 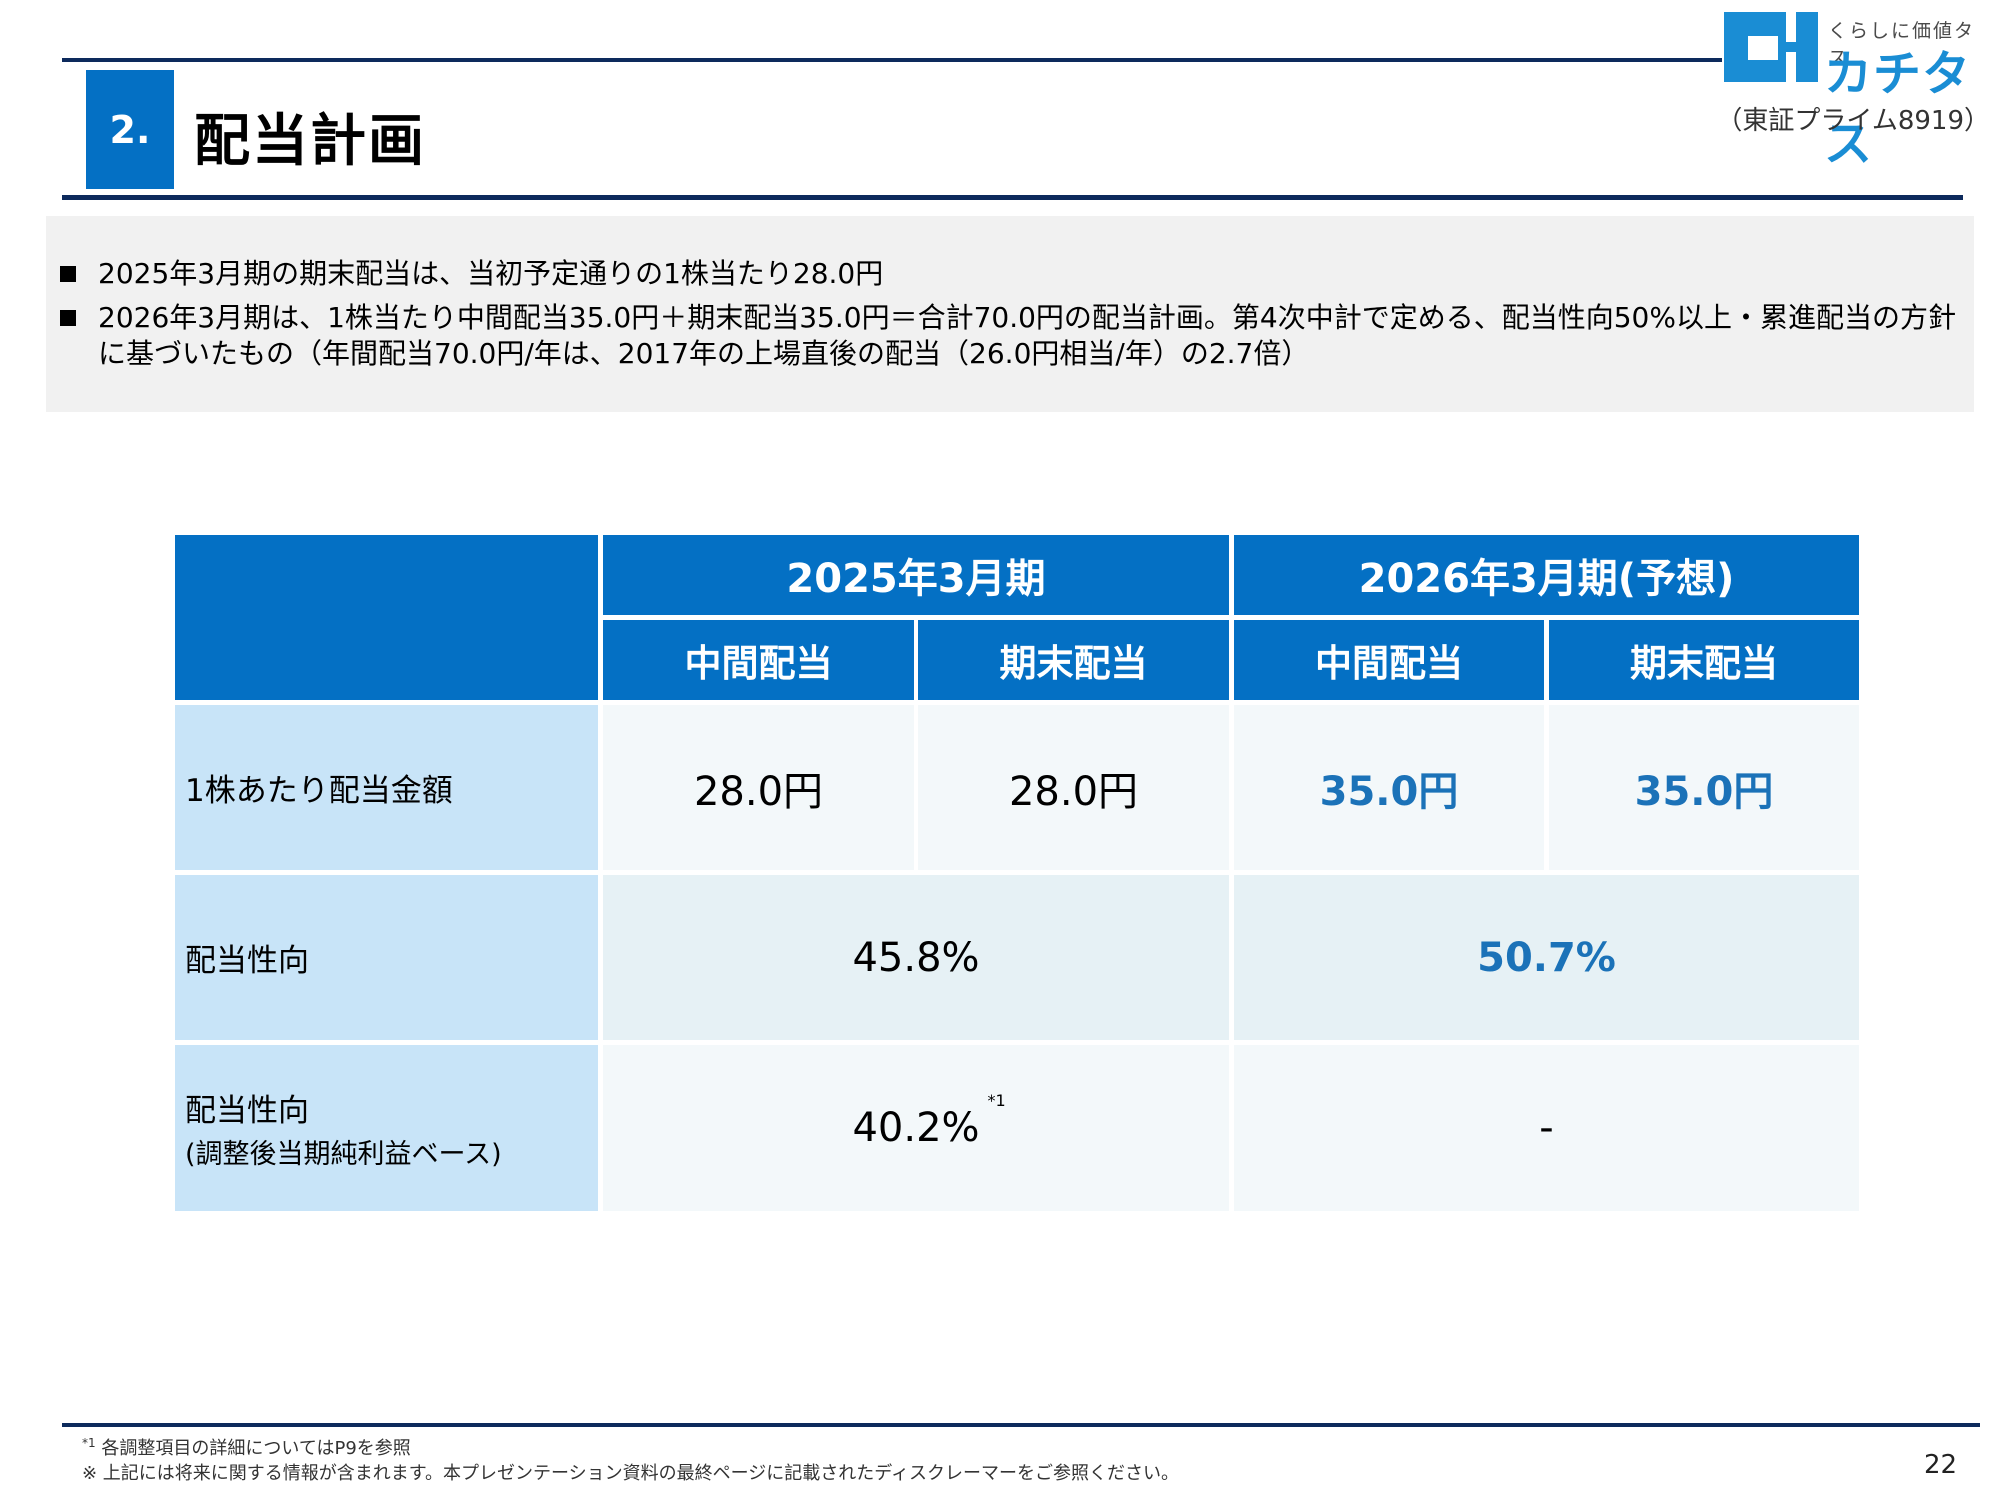 I want to click on page-title: 配当計画, so click(x=310, y=141).